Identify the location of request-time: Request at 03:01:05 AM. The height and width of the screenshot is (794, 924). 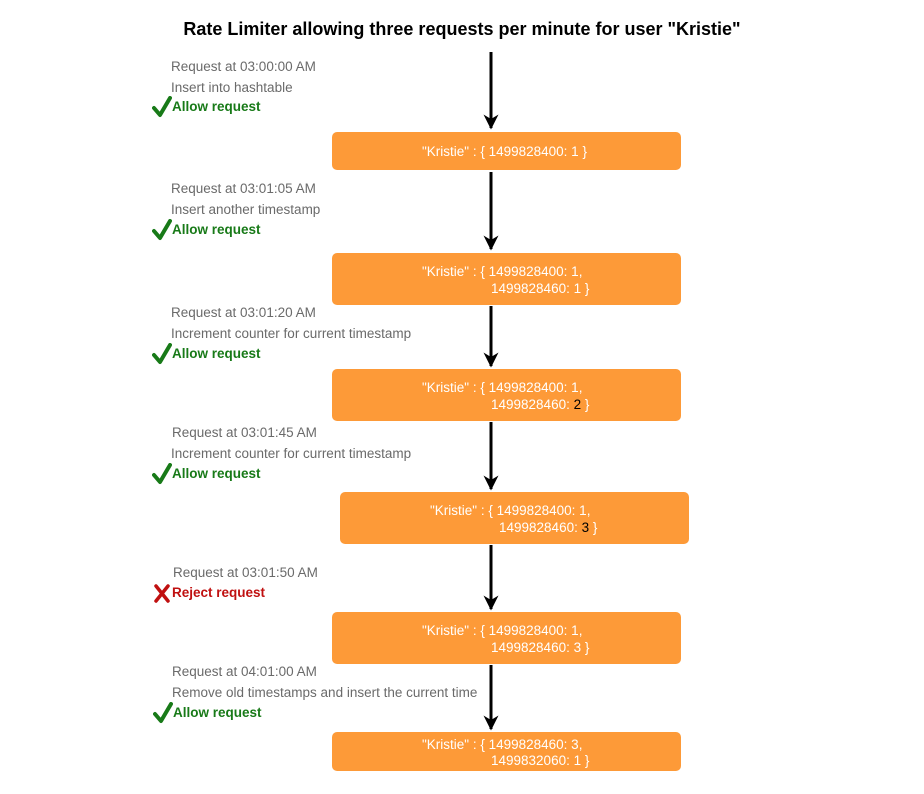
(243, 188).